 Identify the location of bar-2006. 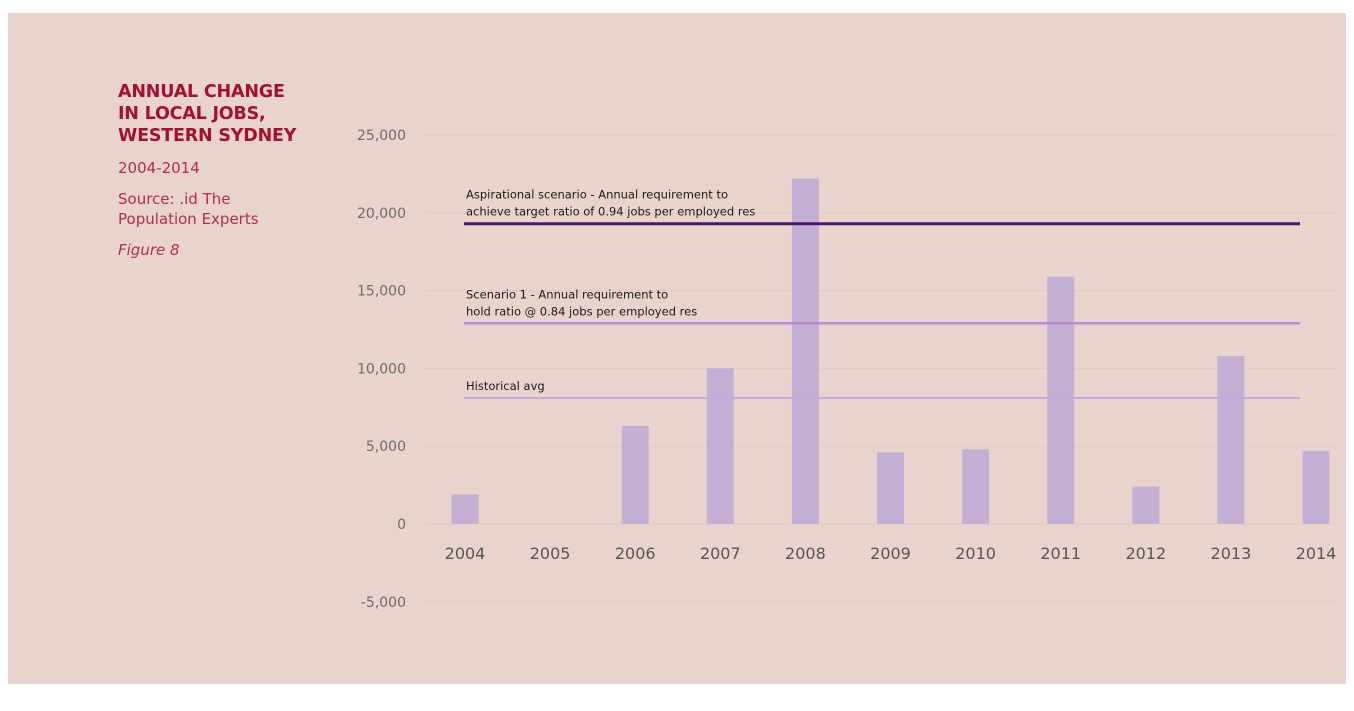
(635, 474).